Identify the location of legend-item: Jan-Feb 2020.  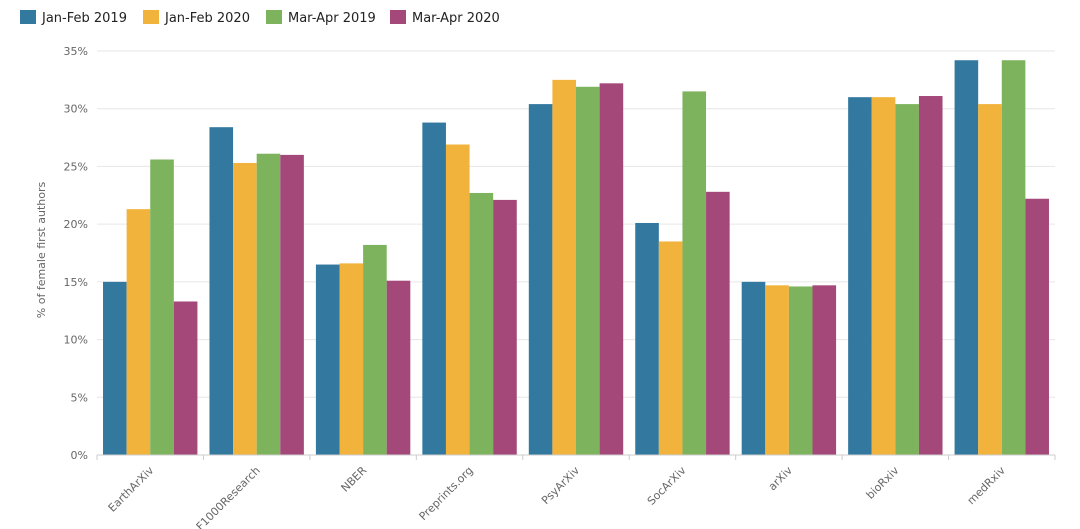
(196, 18).